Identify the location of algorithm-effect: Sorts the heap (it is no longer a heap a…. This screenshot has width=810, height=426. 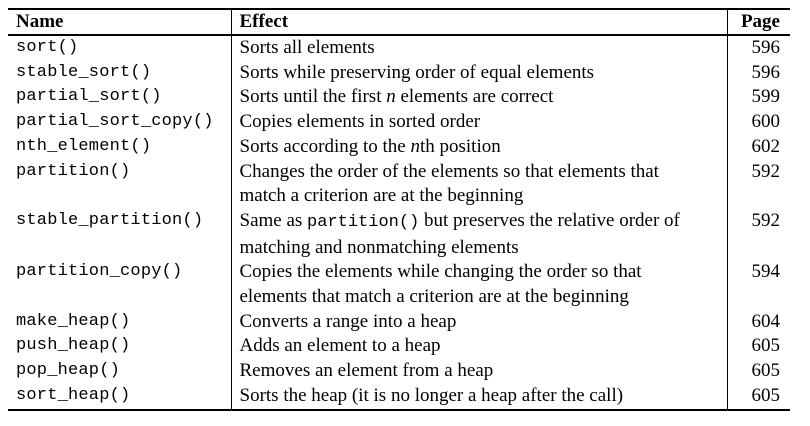
(479, 397).